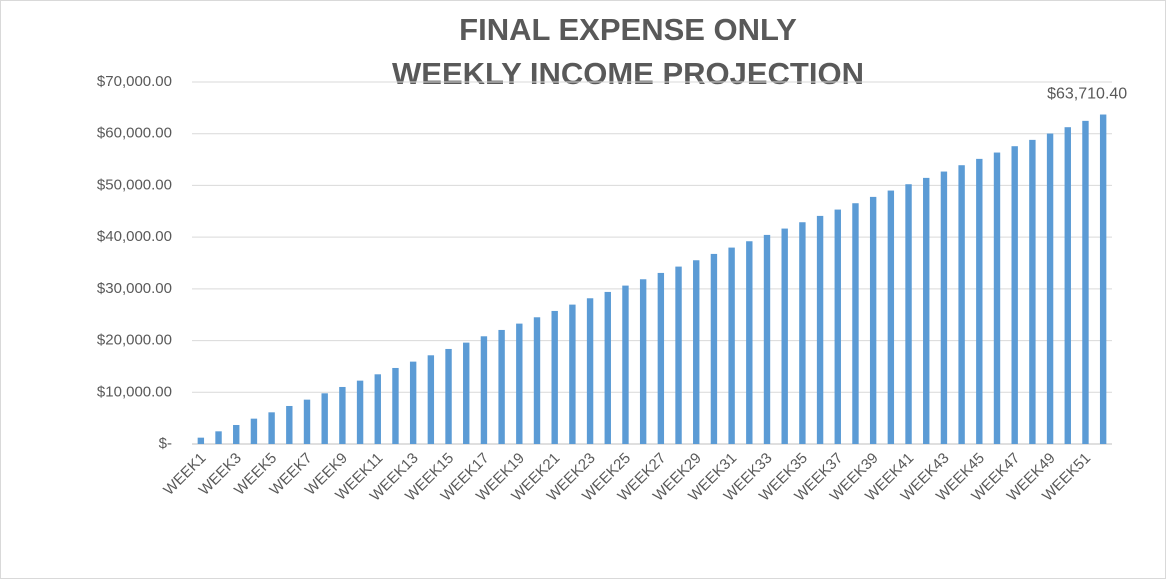 The image size is (1166, 579). What do you see at coordinates (1087, 94) in the screenshot?
I see `data-label: $63,710.40` at bounding box center [1087, 94].